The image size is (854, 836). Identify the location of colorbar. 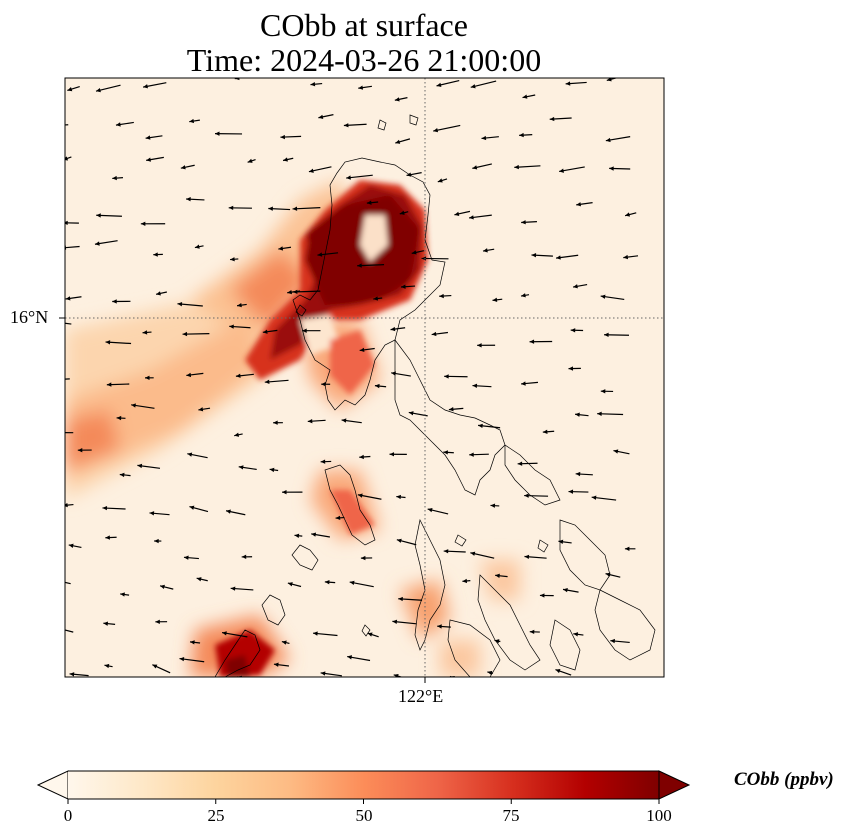
(363, 787).